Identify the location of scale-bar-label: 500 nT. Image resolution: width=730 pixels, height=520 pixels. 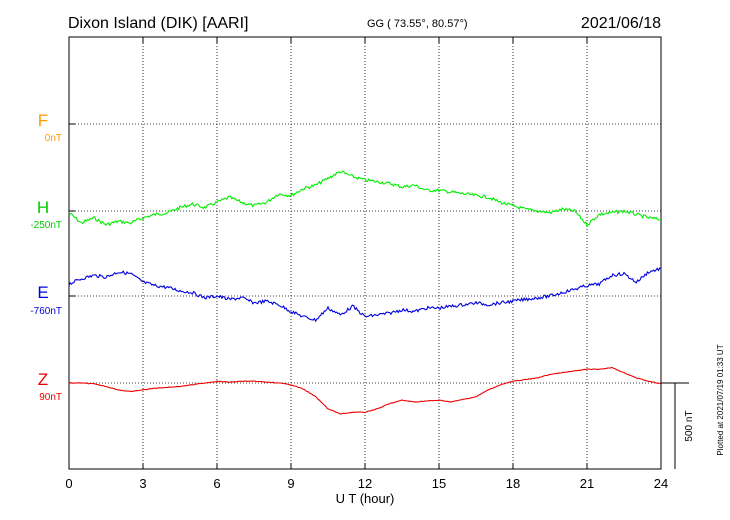
(689, 425).